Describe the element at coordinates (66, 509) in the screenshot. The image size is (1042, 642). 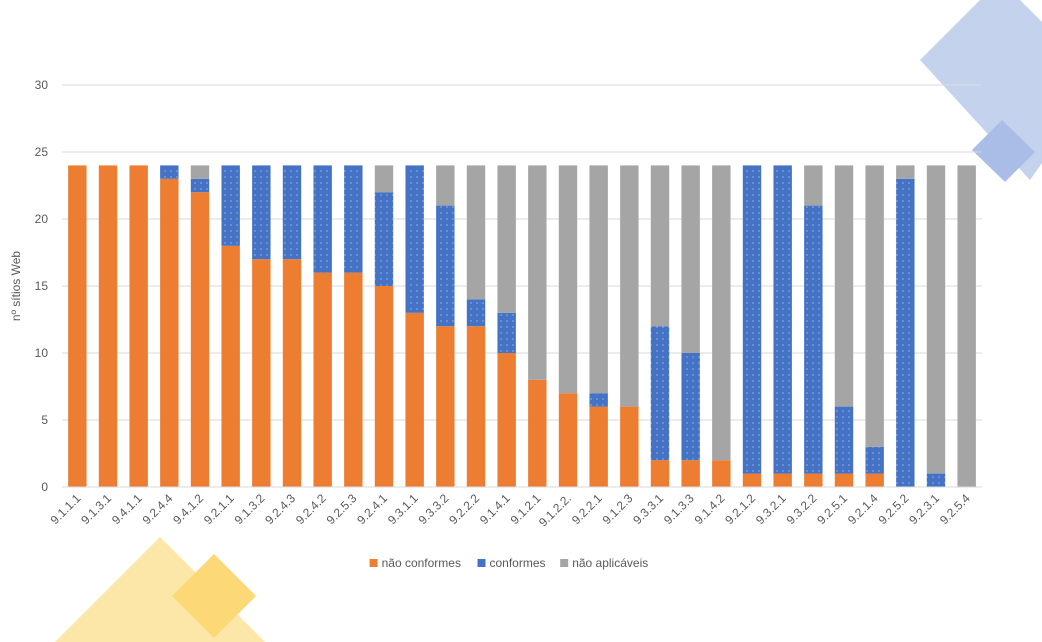
I see `x-tick-label: 9.1.1.1` at that location.